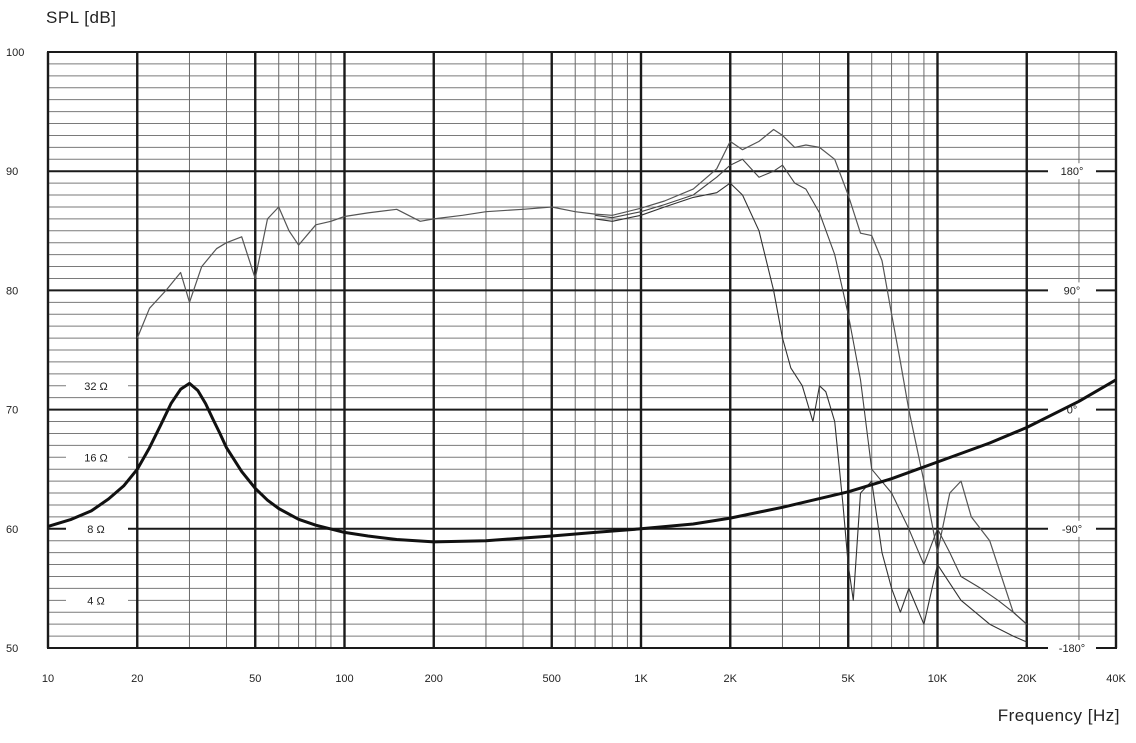  I want to click on impedance-label: 4 Ω, so click(95, 601).